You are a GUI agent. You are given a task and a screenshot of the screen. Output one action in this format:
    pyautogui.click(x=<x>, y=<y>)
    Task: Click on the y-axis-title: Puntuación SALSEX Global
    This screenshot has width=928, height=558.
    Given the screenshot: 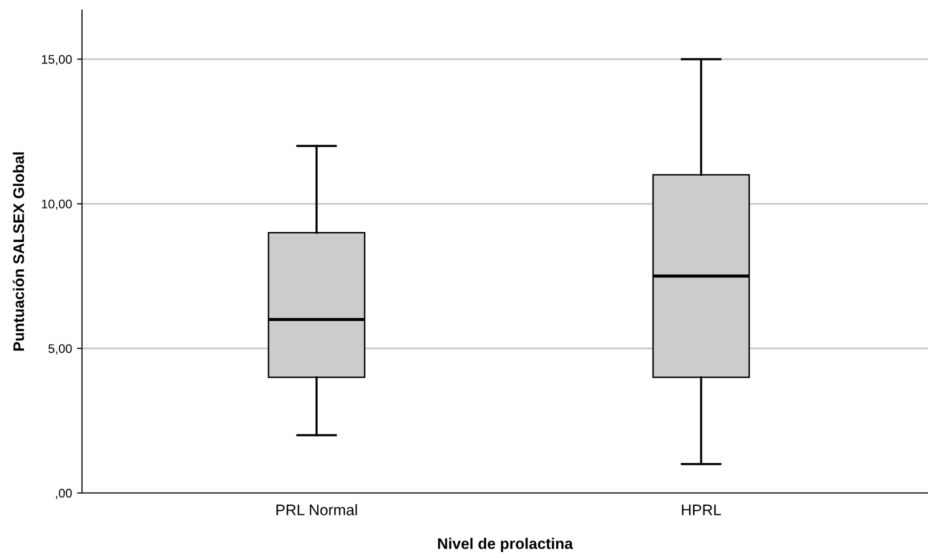 What is the action you would take?
    pyautogui.click(x=18, y=251)
    